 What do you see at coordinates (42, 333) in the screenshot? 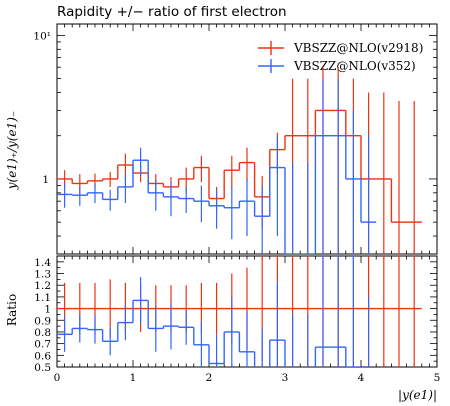
I see `ratio-y-tick-label: 0.8` at bounding box center [42, 333].